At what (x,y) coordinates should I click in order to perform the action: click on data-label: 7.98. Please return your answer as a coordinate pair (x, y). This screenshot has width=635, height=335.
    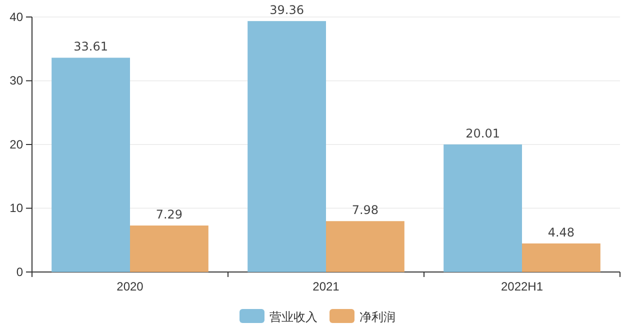
    Looking at the image, I should click on (365, 210).